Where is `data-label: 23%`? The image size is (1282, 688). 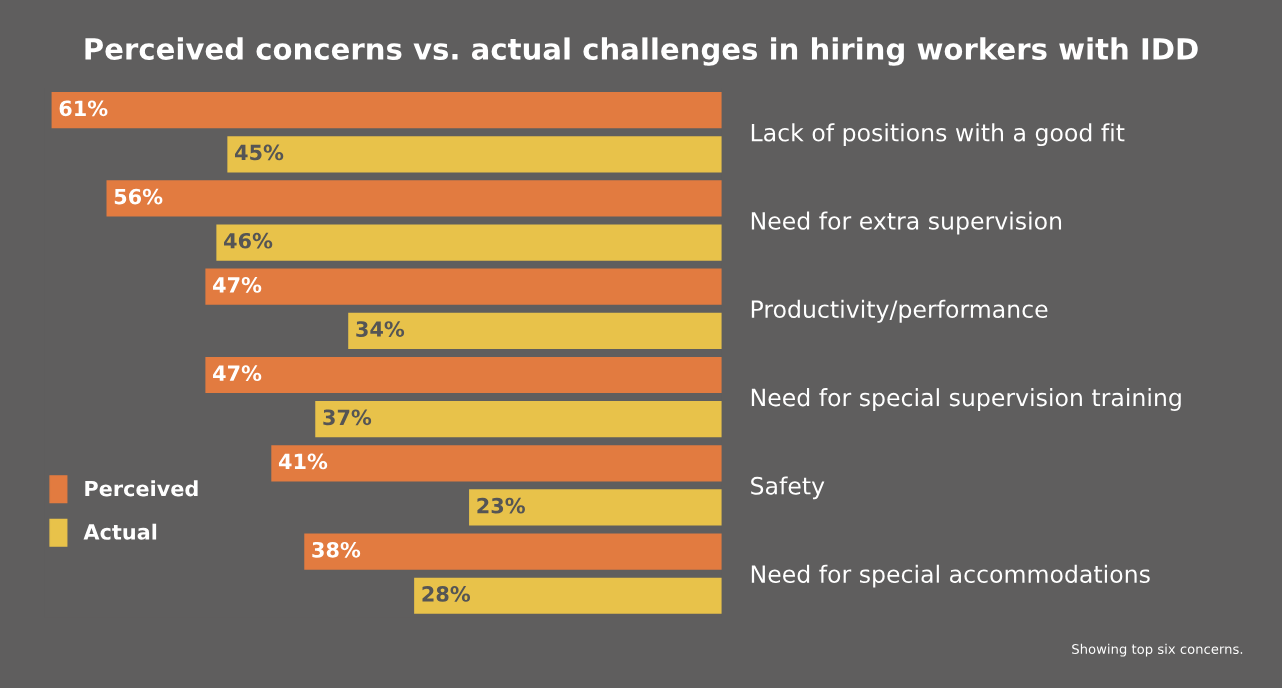 data-label: 23% is located at coordinates (501, 505).